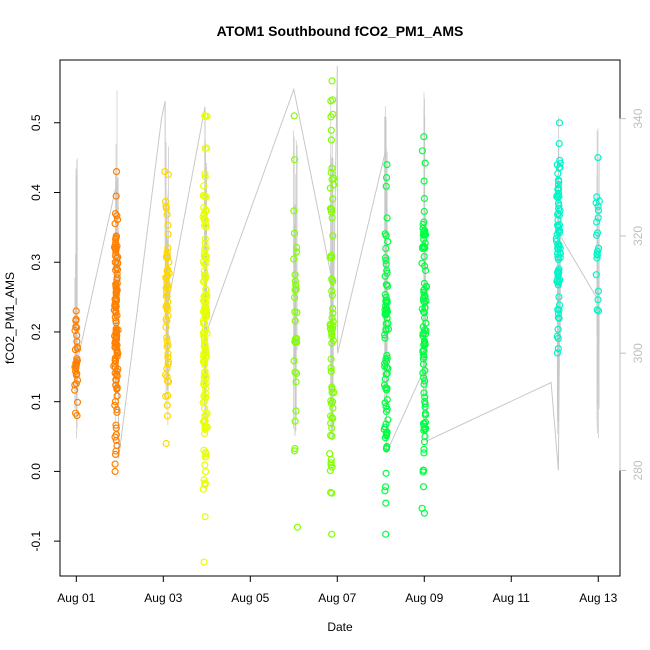 Image resolution: width=650 pixels, height=650 pixels. I want to click on y-tick-label: 0.0, so click(36, 471).